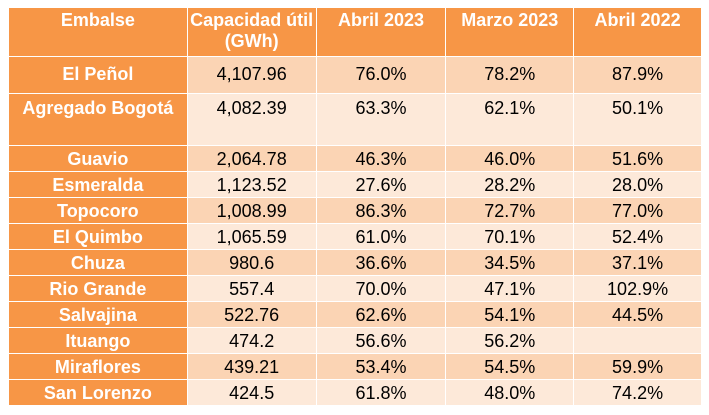 The height and width of the screenshot is (415, 709). What do you see at coordinates (251, 158) in the screenshot?
I see `table-cell: 2,064.78` at bounding box center [251, 158].